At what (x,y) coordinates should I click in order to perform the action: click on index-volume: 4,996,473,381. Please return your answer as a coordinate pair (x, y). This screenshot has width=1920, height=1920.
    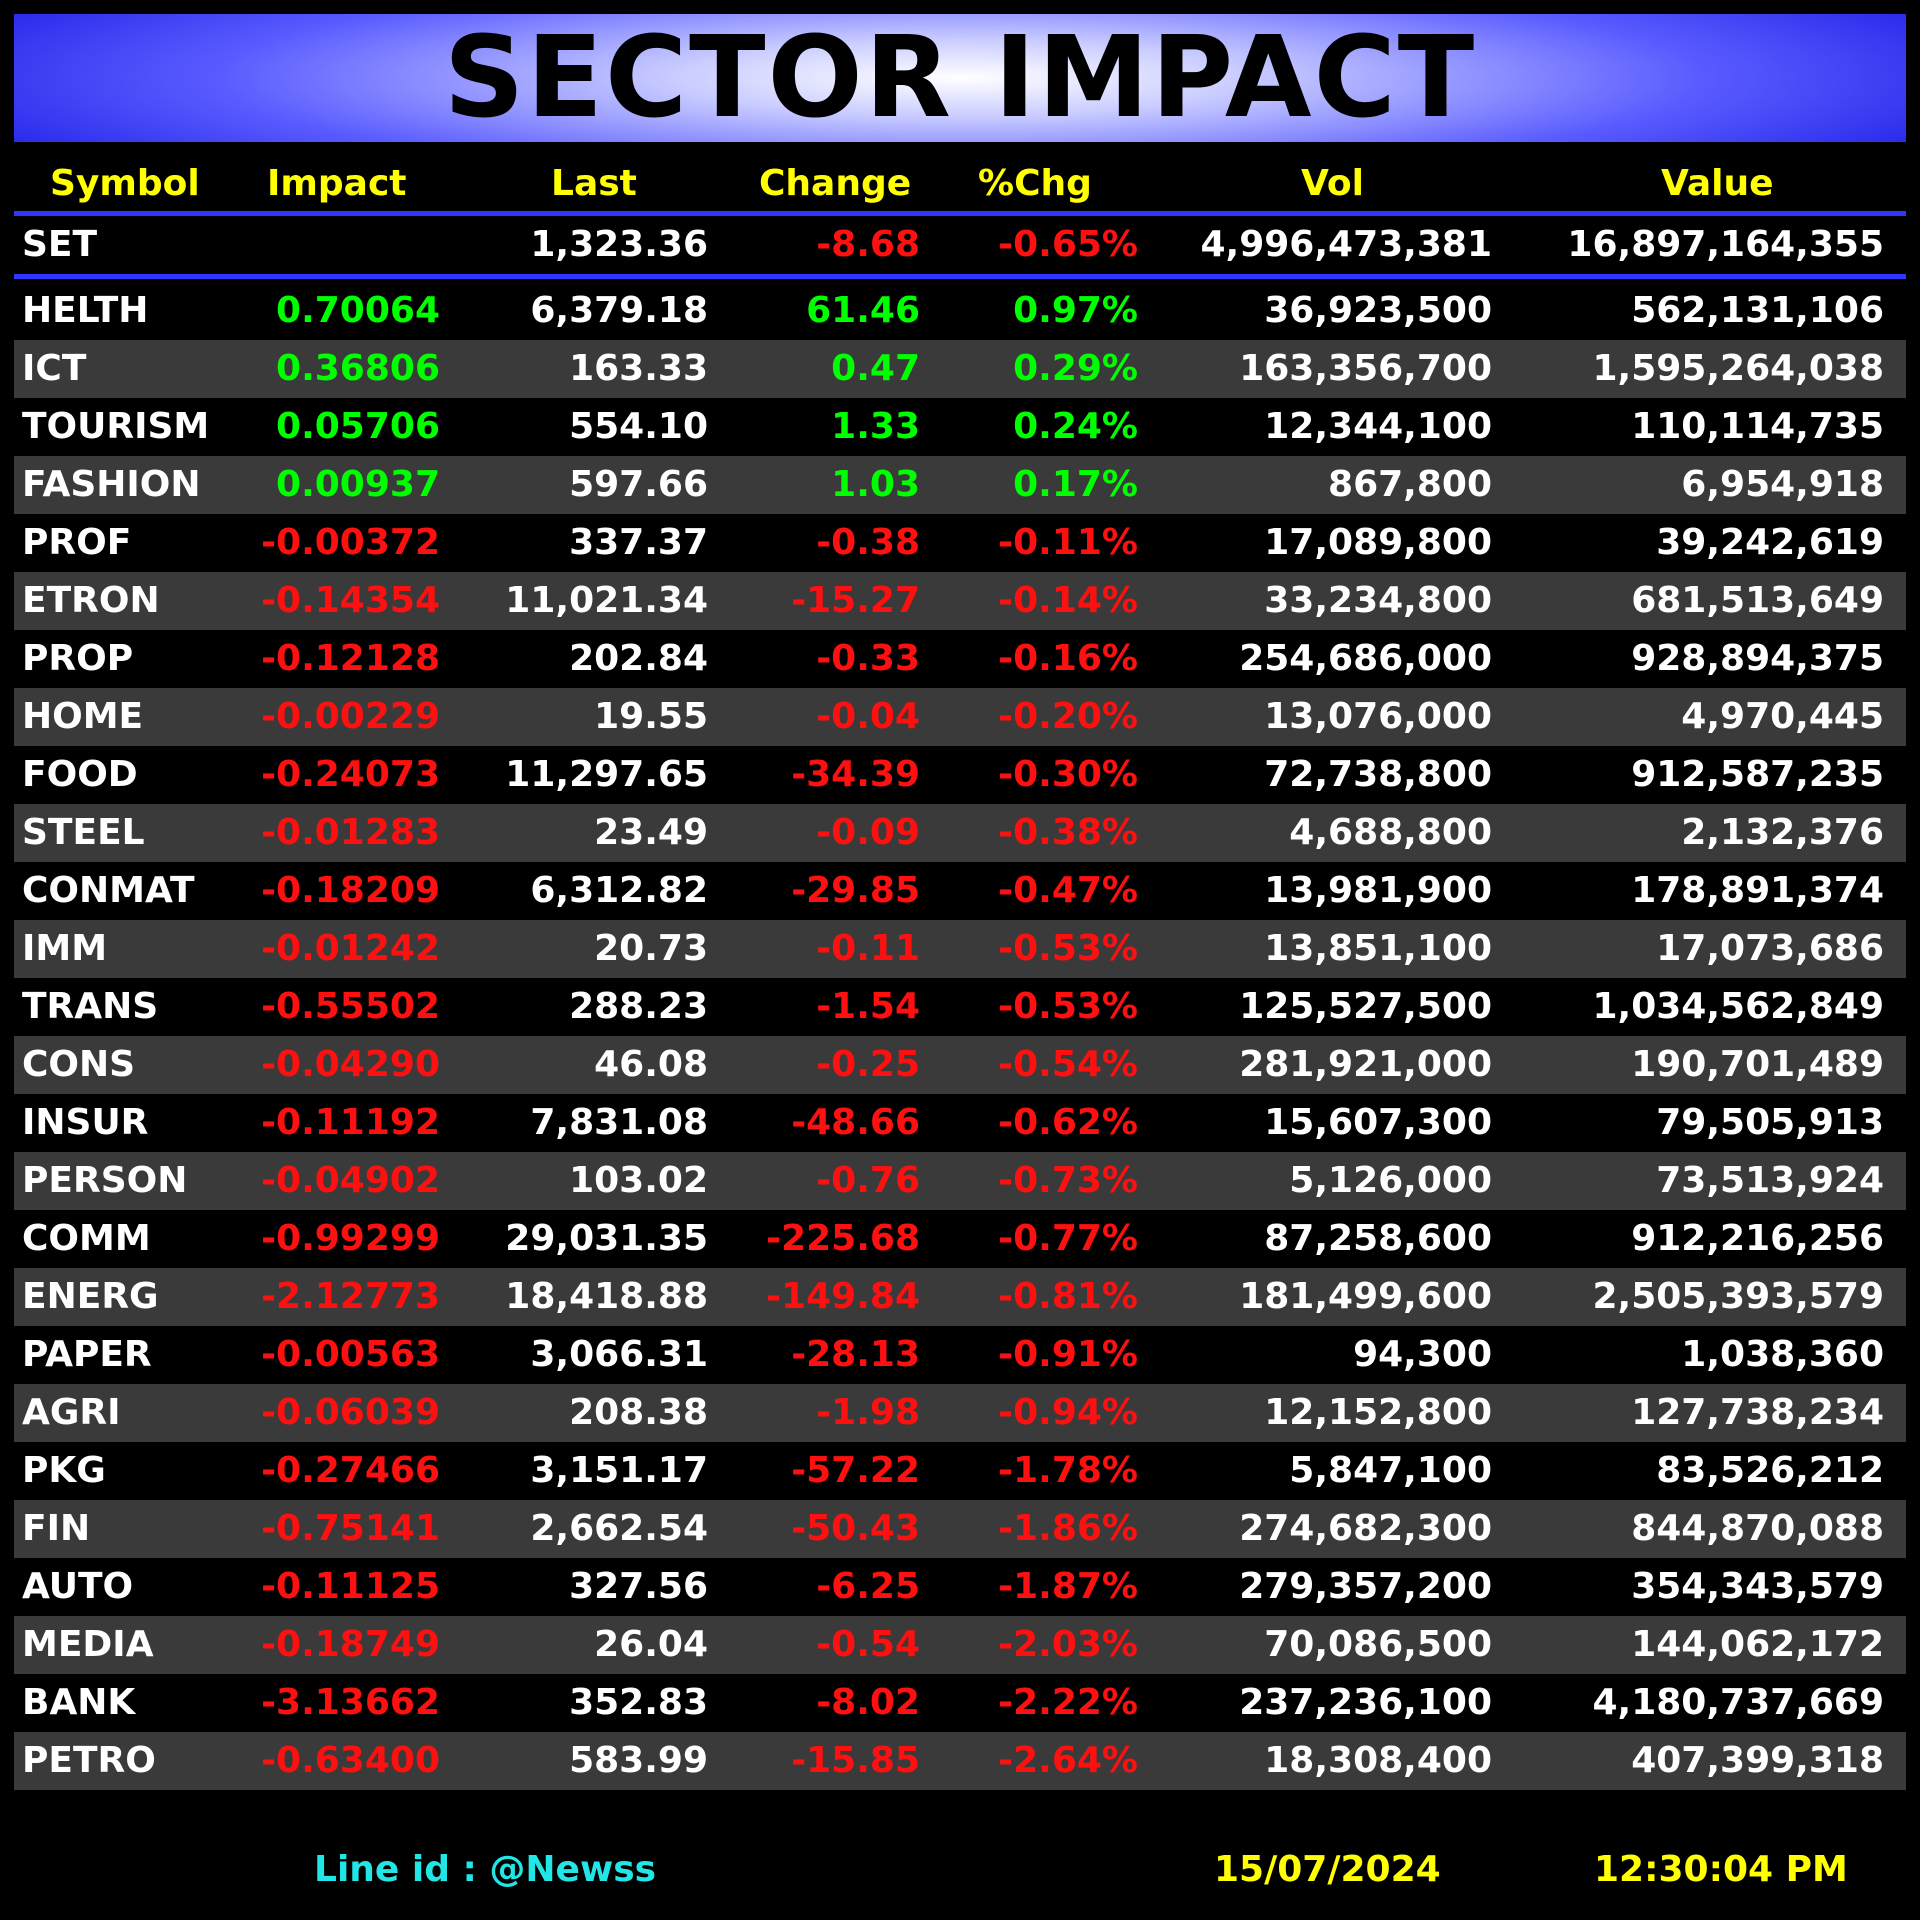
    Looking at the image, I should click on (1346, 244).